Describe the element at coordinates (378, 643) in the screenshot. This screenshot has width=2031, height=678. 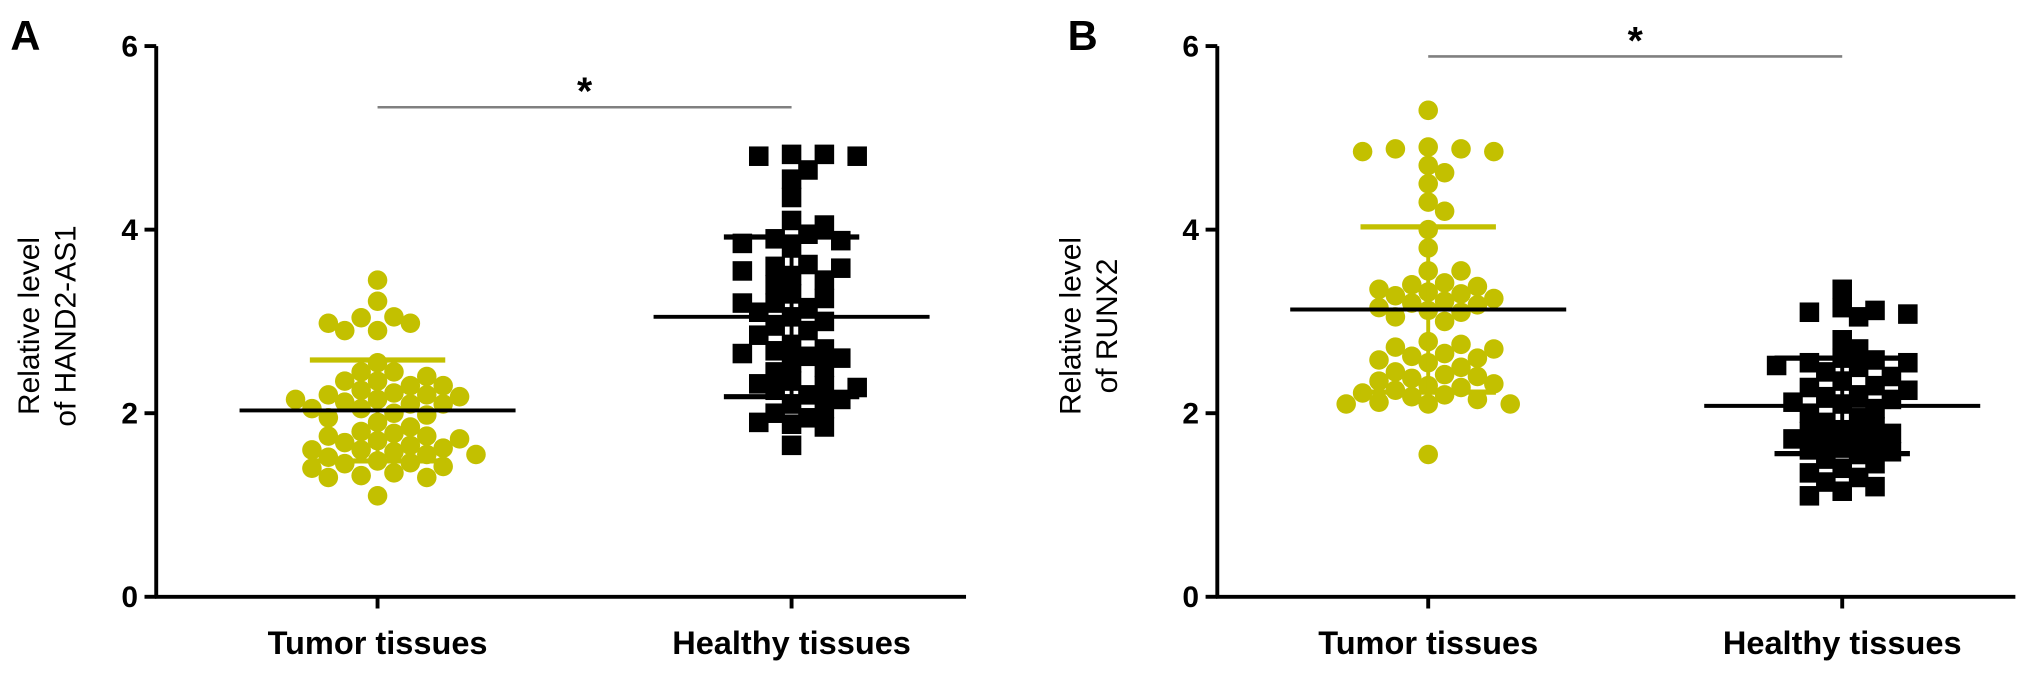
I see `x-tick-label: Tumor tissues` at that location.